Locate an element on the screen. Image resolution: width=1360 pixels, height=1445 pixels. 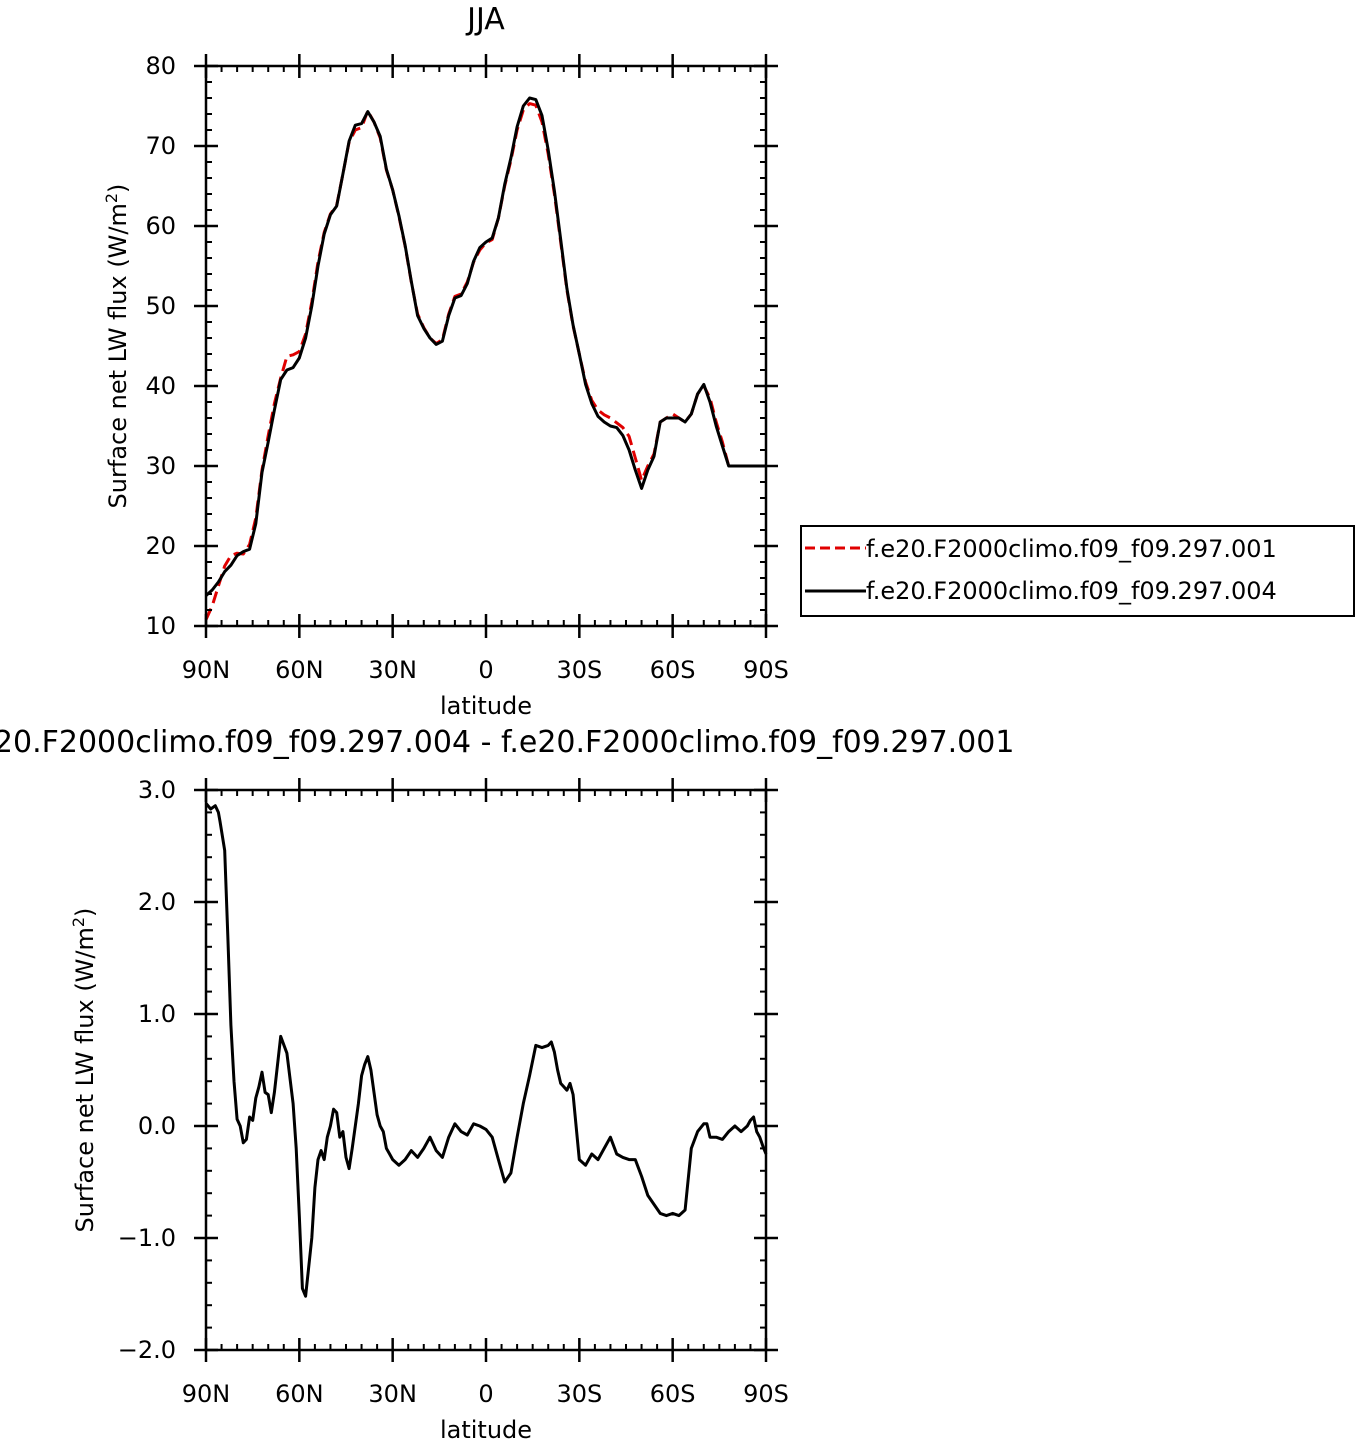
bottom-x-tick-label: 60N is located at coordinates (299, 1394).